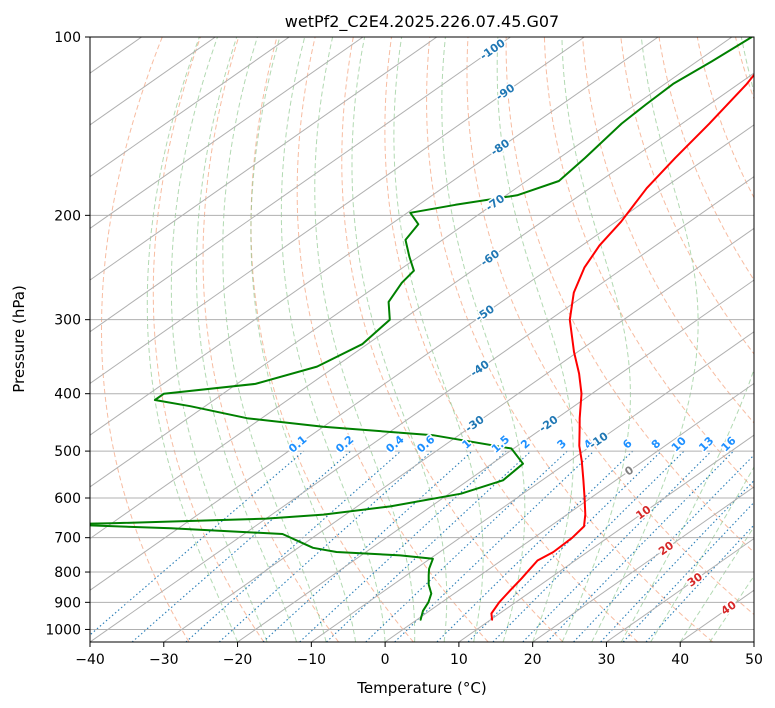  What do you see at coordinates (421, 688) in the screenshot?
I see `x-axis-label: Temperature (°C)` at bounding box center [421, 688].